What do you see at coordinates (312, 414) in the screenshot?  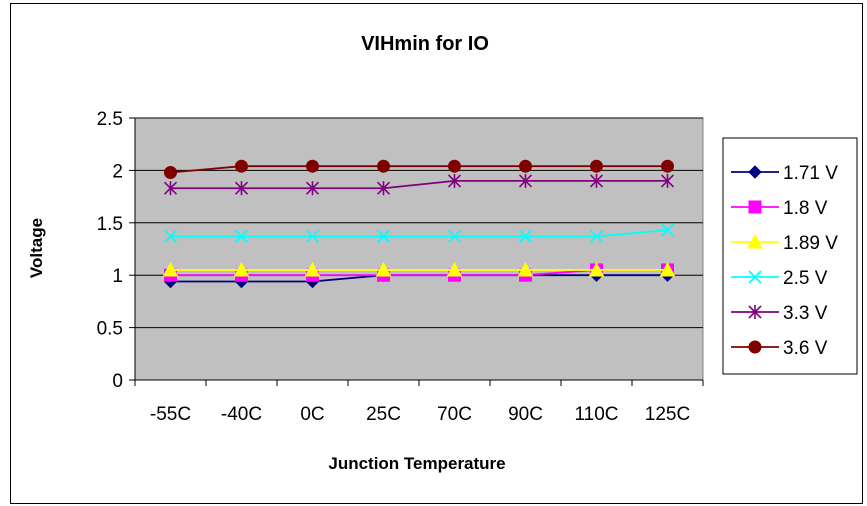 I see `x-tick-label: 0C` at bounding box center [312, 414].